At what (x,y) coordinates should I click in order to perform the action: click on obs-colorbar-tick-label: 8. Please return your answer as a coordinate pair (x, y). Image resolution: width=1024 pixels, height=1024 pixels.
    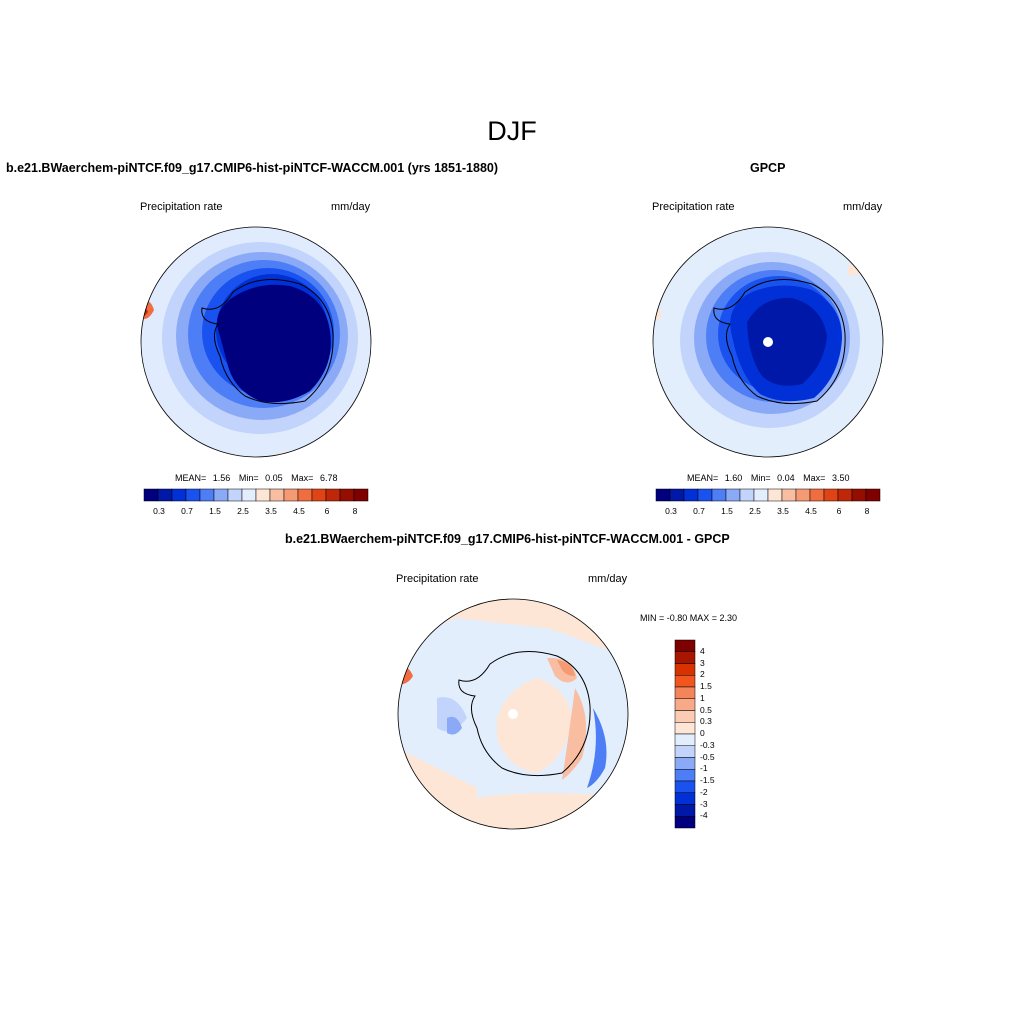
    Looking at the image, I should click on (867, 511).